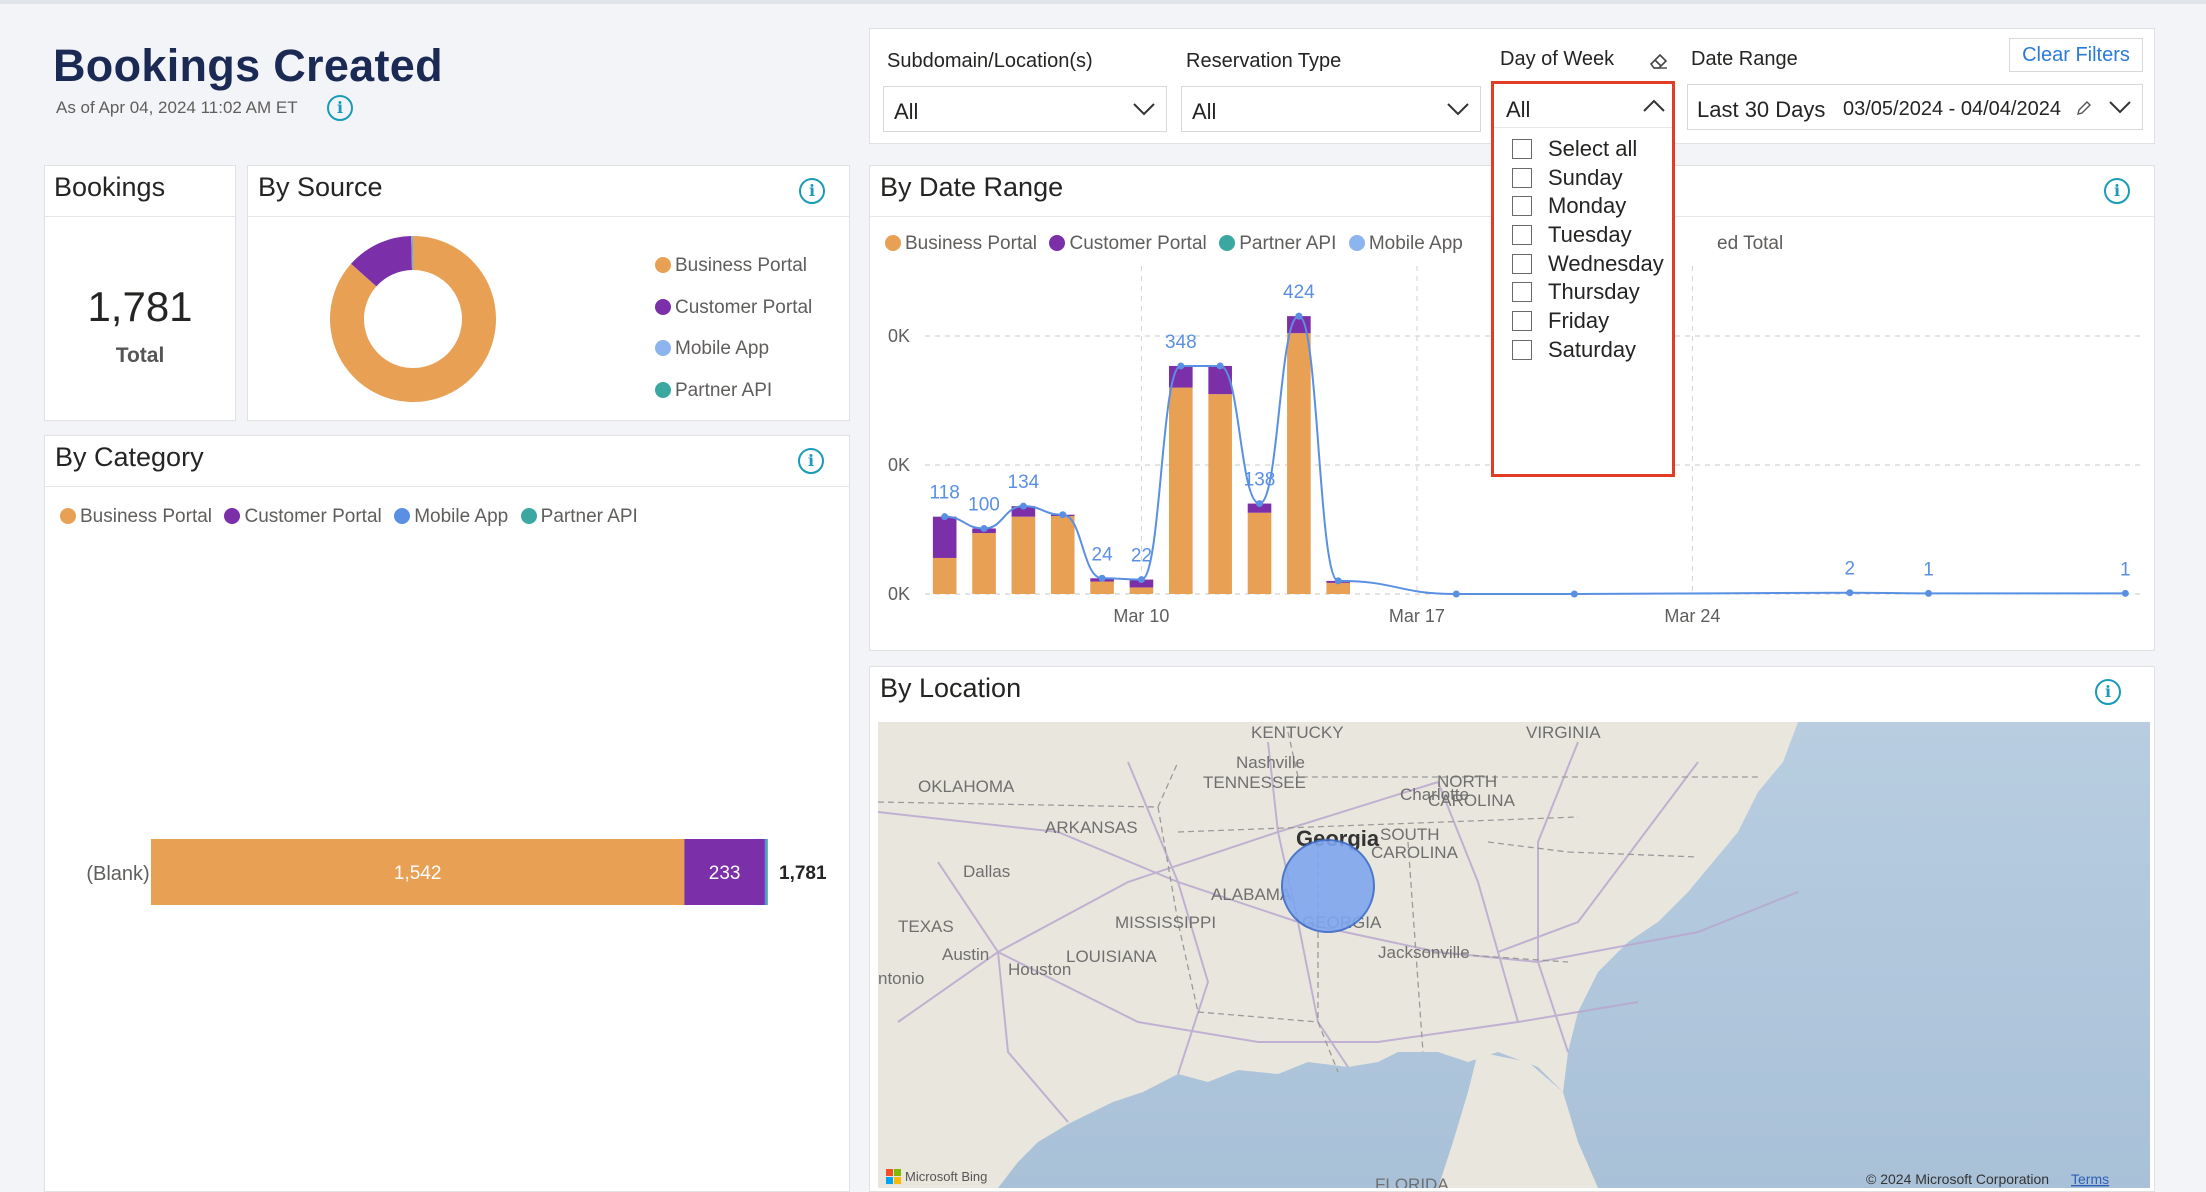 This screenshot has height=1192, width=2206. Describe the element at coordinates (2090, 1179) in the screenshot. I see `map-terms-link: Terms` at that location.